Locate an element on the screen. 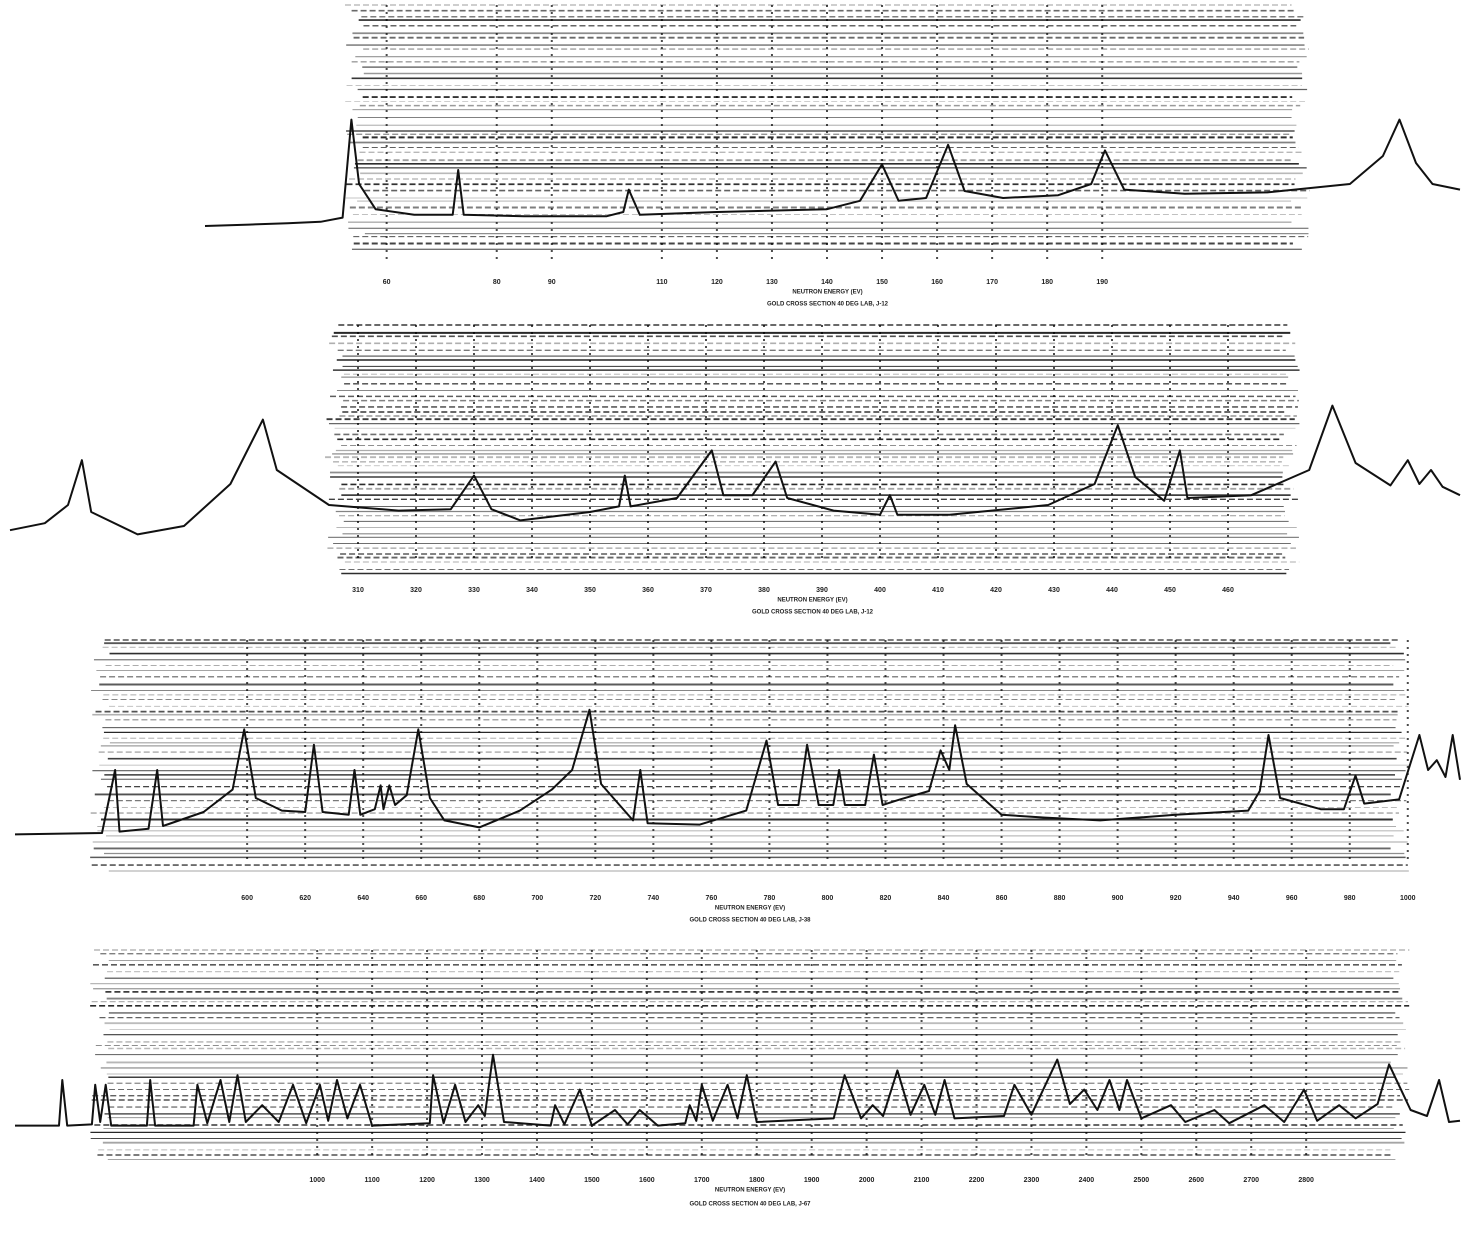 This screenshot has height=1240, width=1466. x-tick-label: 2800 is located at coordinates (1306, 1180).